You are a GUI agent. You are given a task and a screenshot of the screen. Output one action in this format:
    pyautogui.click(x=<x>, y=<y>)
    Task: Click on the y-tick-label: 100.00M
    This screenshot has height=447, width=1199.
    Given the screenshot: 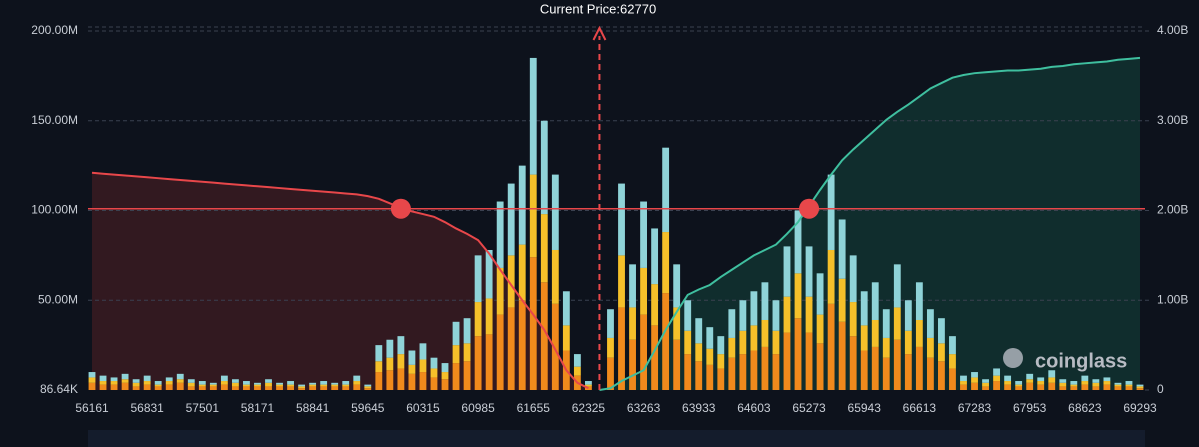 What is the action you would take?
    pyautogui.click(x=54, y=210)
    